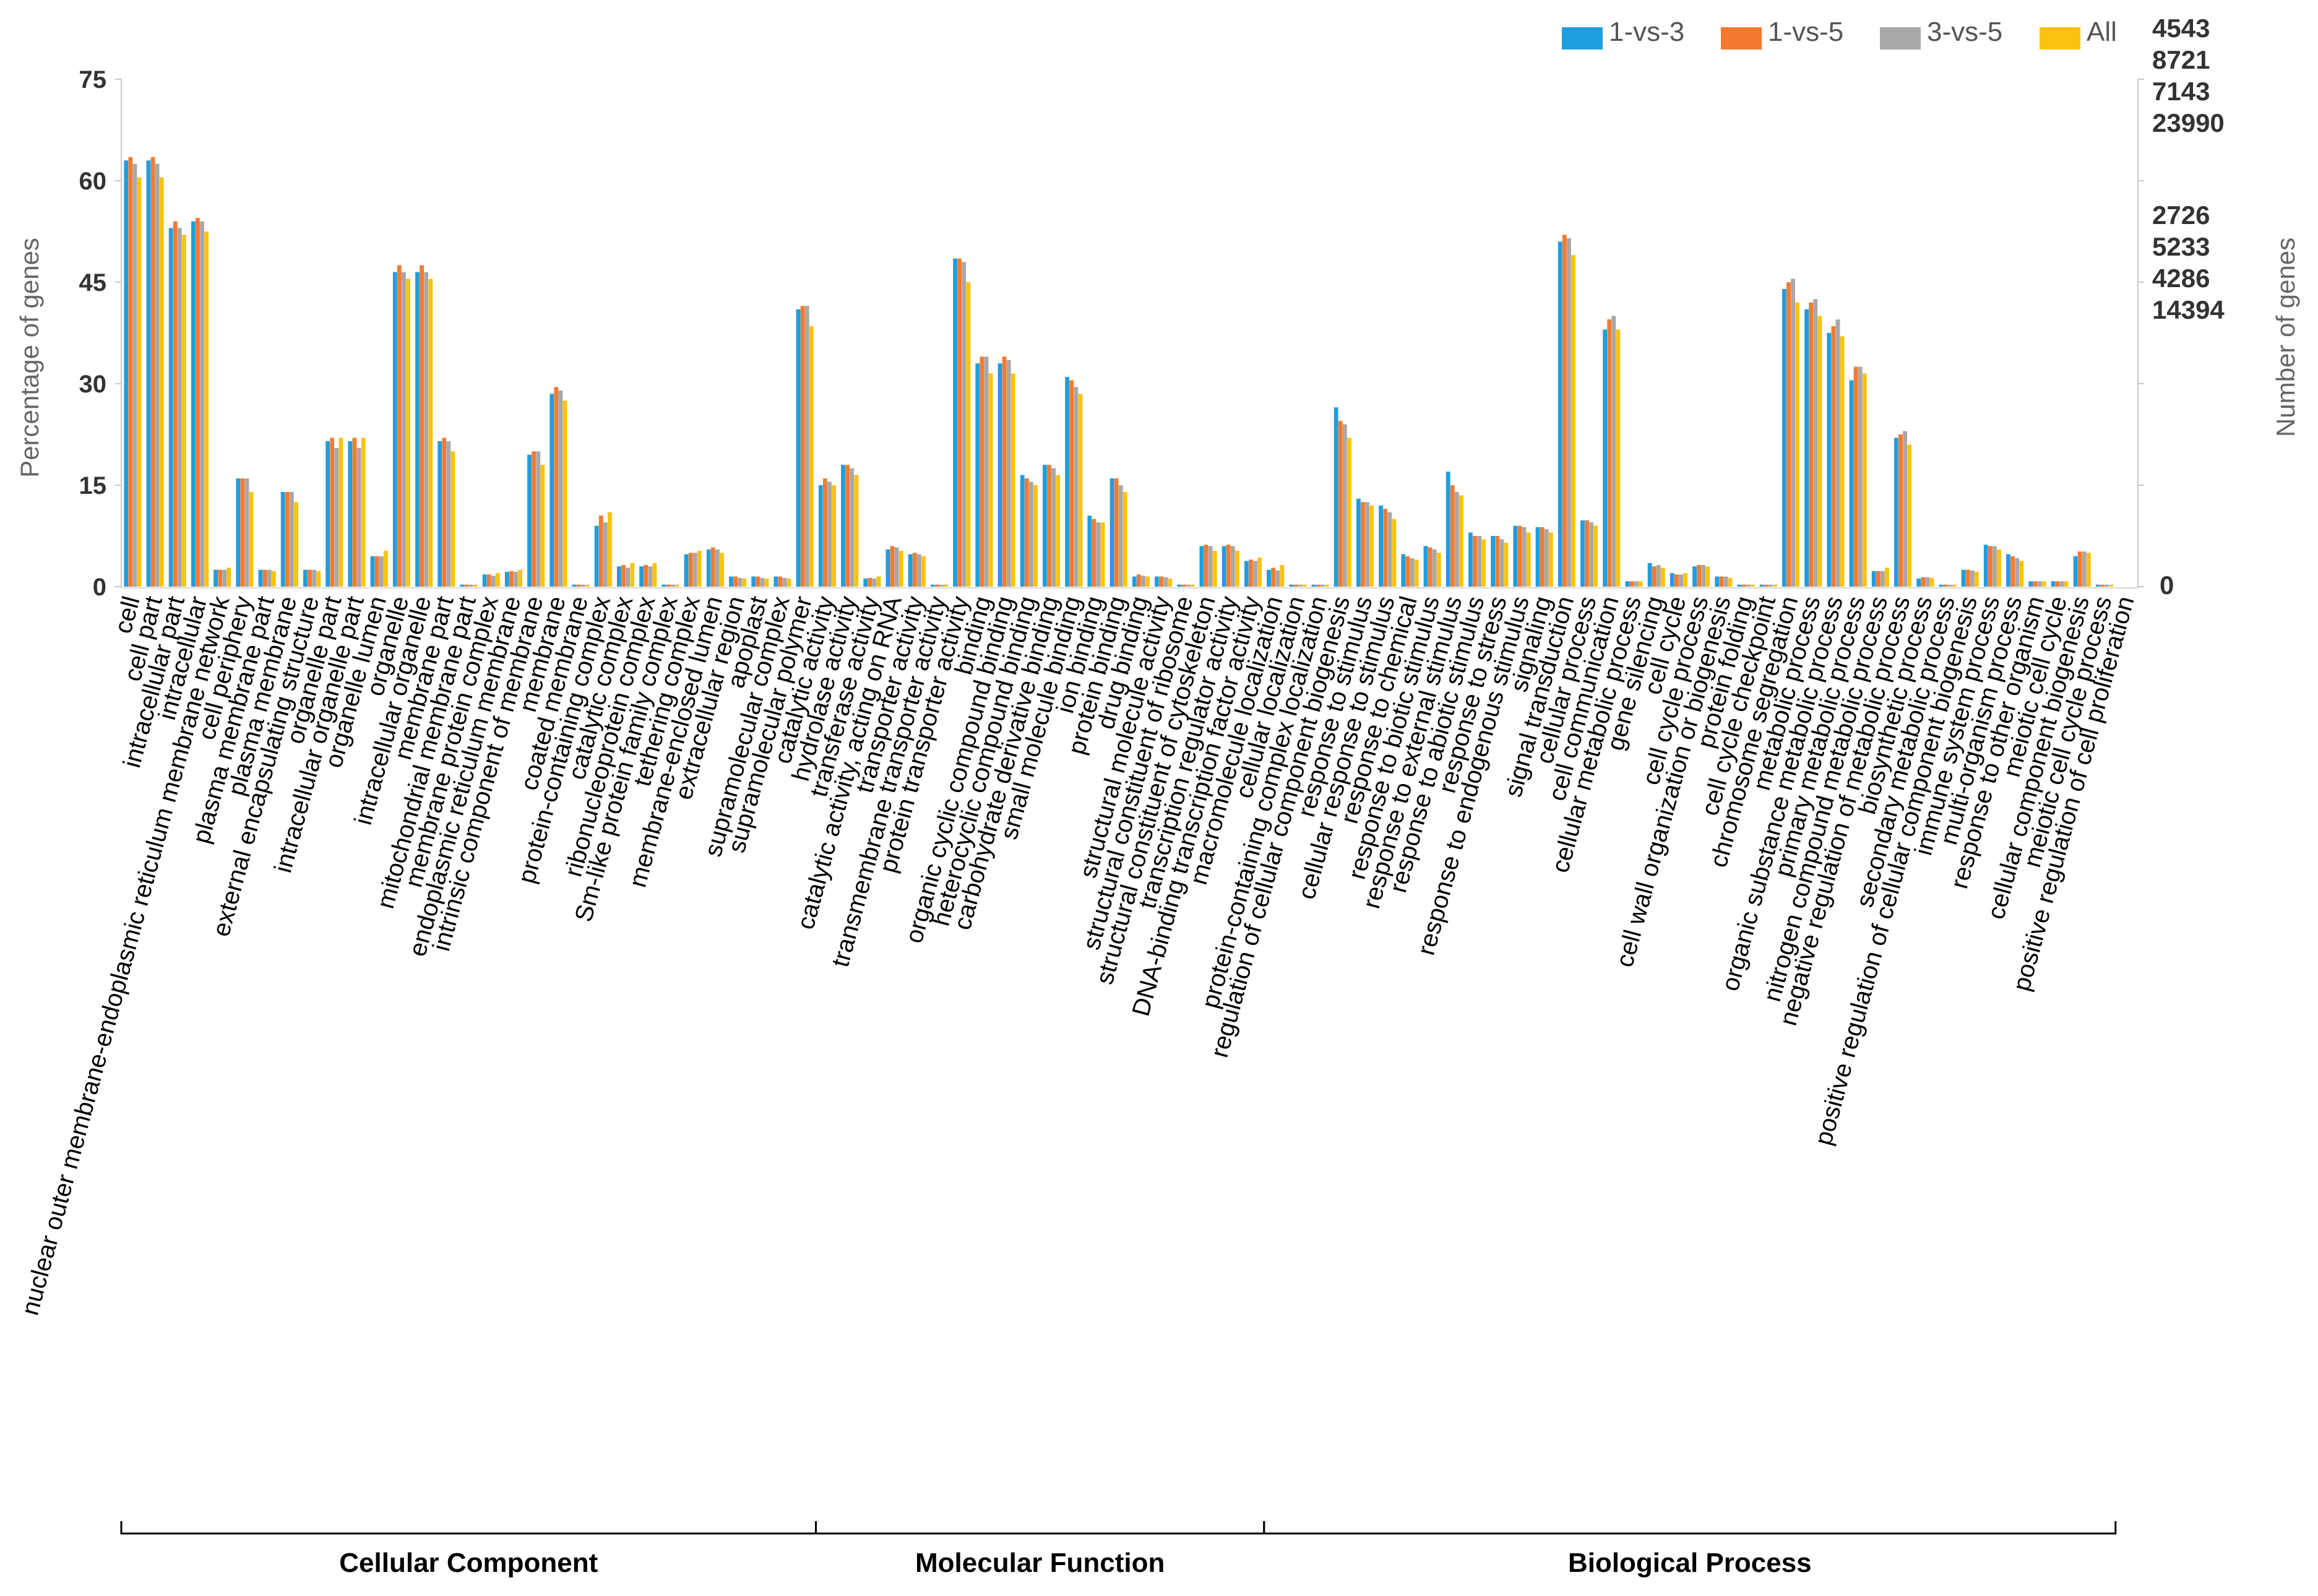  Describe the element at coordinates (2181, 246) in the screenshot. I see `y2-tick-label: 5233` at that location.